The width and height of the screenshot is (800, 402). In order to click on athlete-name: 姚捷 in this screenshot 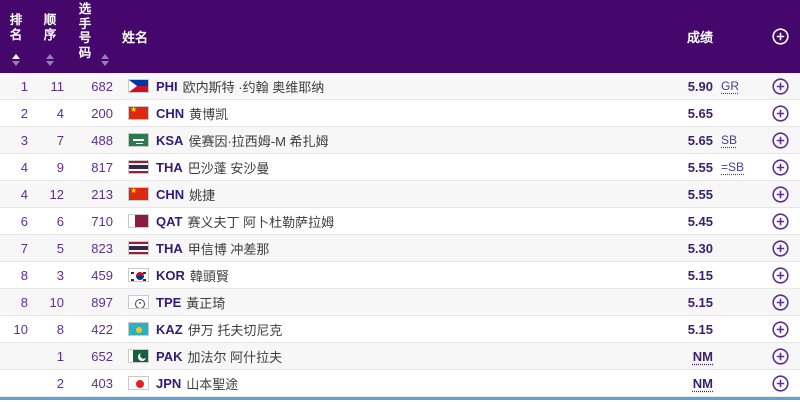, I will do `click(202, 195)`.